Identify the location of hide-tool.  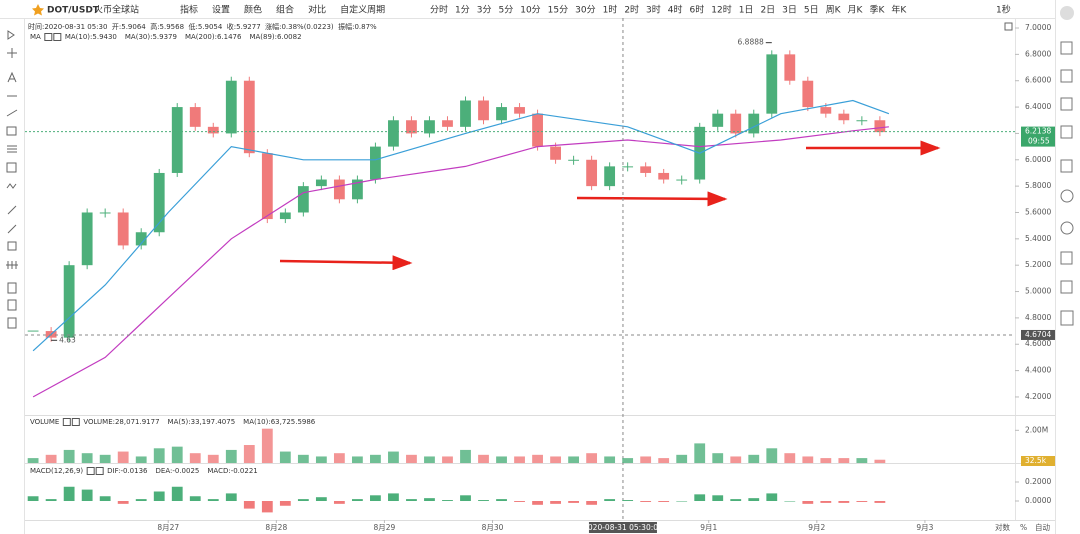
(12, 305).